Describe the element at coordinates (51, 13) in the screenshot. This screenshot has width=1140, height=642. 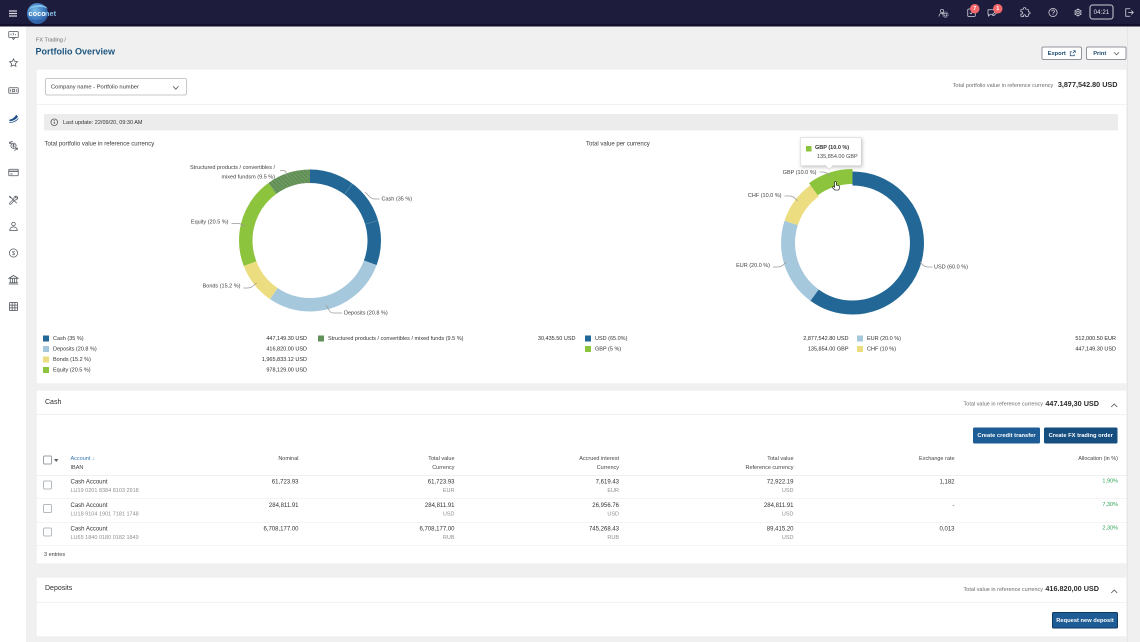
I see `svg-text: net` at that location.